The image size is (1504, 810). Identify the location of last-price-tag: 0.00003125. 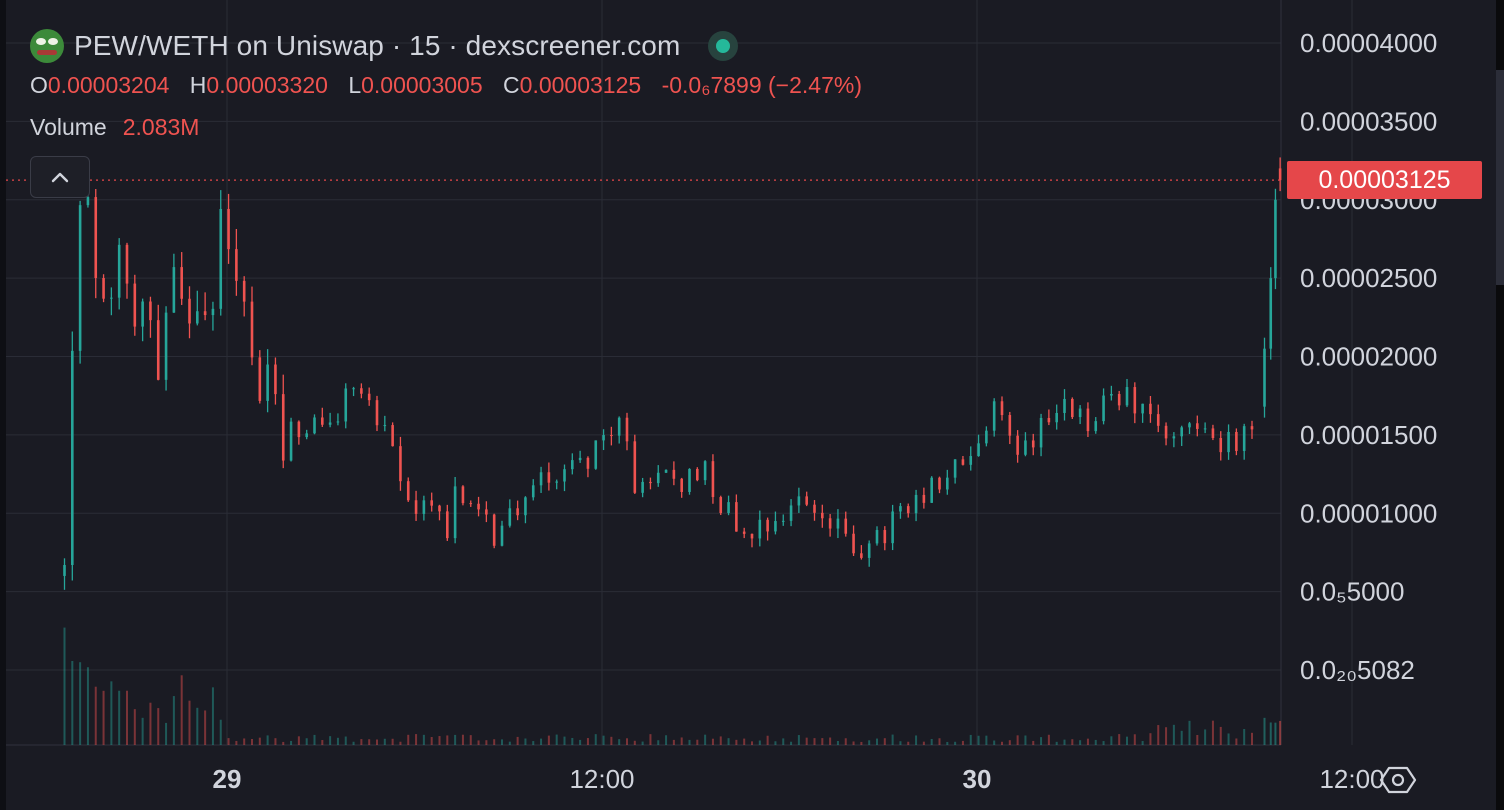
(1384, 180).